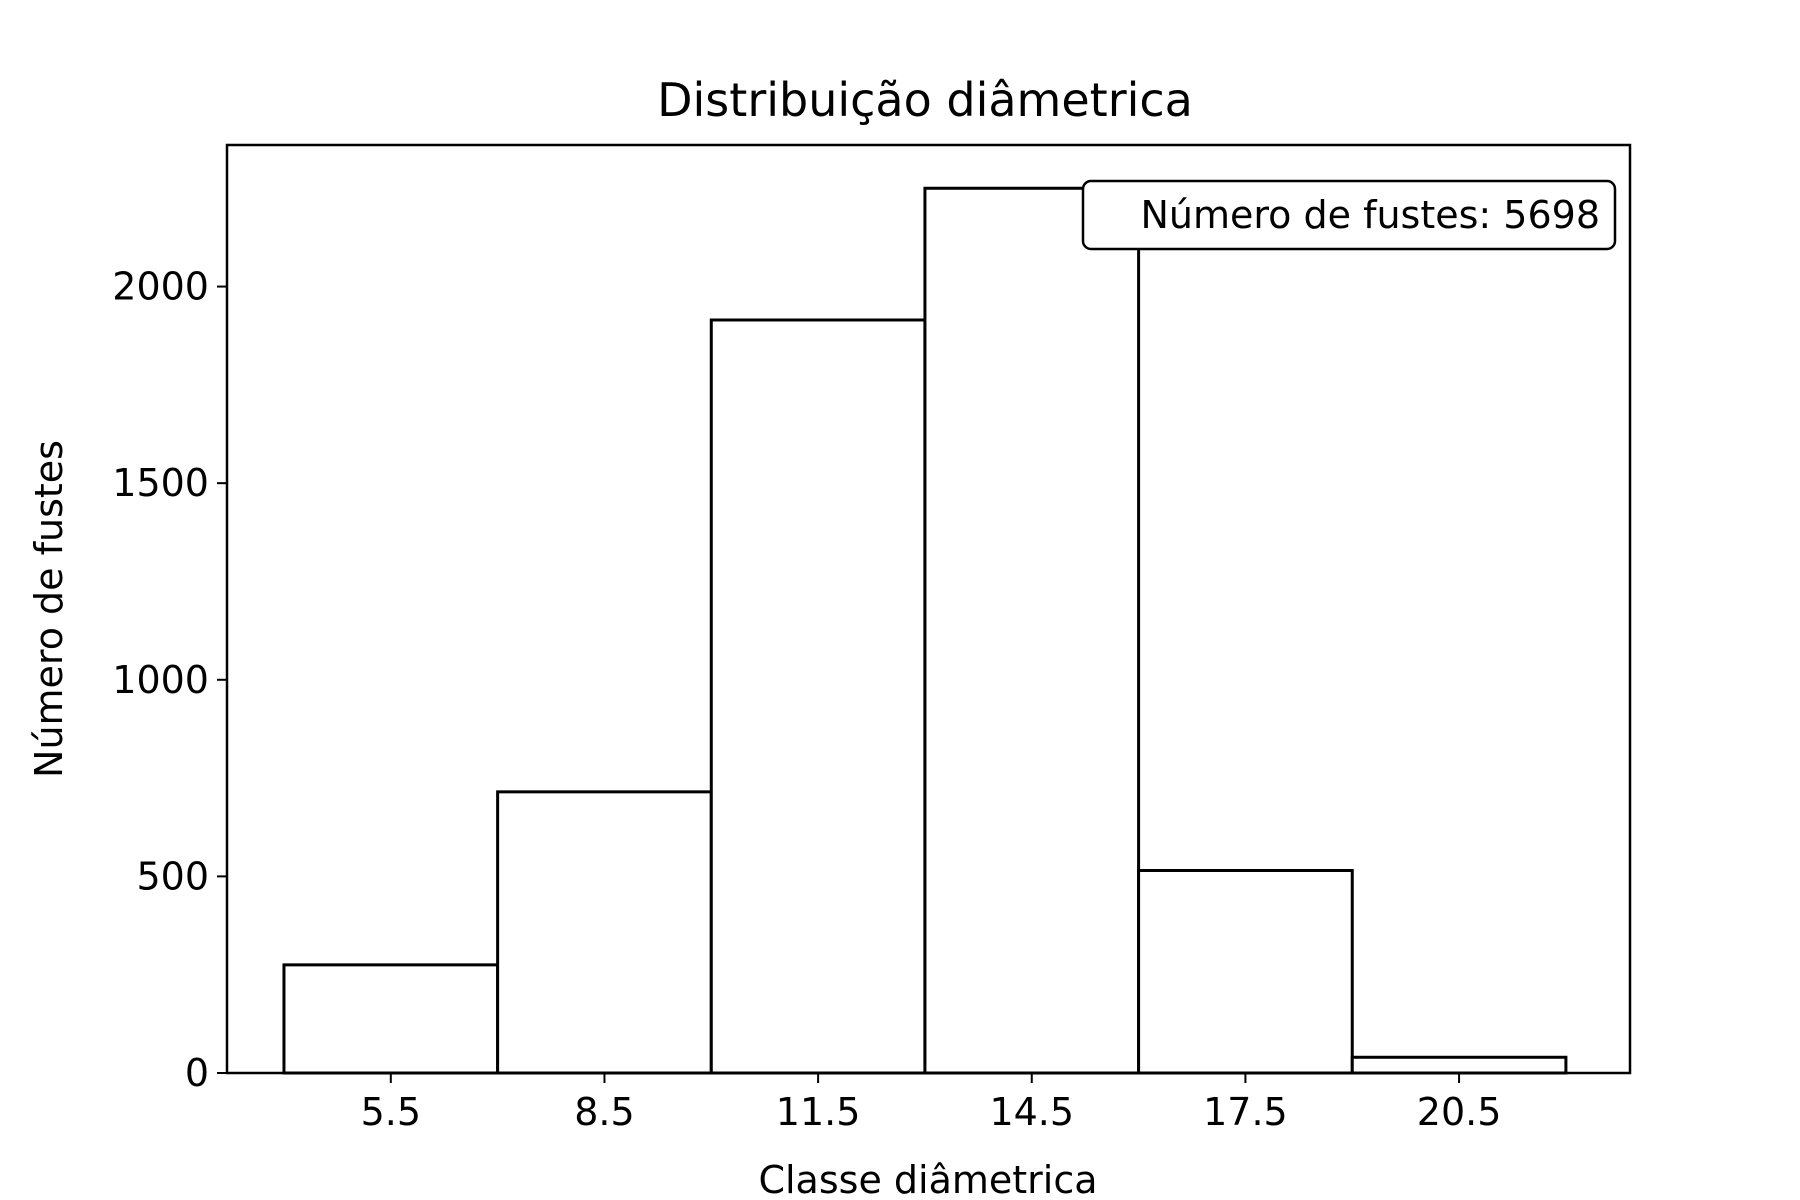 This screenshot has height=1200, width=1800. What do you see at coordinates (931, 1103) in the screenshot?
I see `x-axis-ticks: 5.5 8.5 11.5 14.5 17.5 20.5` at bounding box center [931, 1103].